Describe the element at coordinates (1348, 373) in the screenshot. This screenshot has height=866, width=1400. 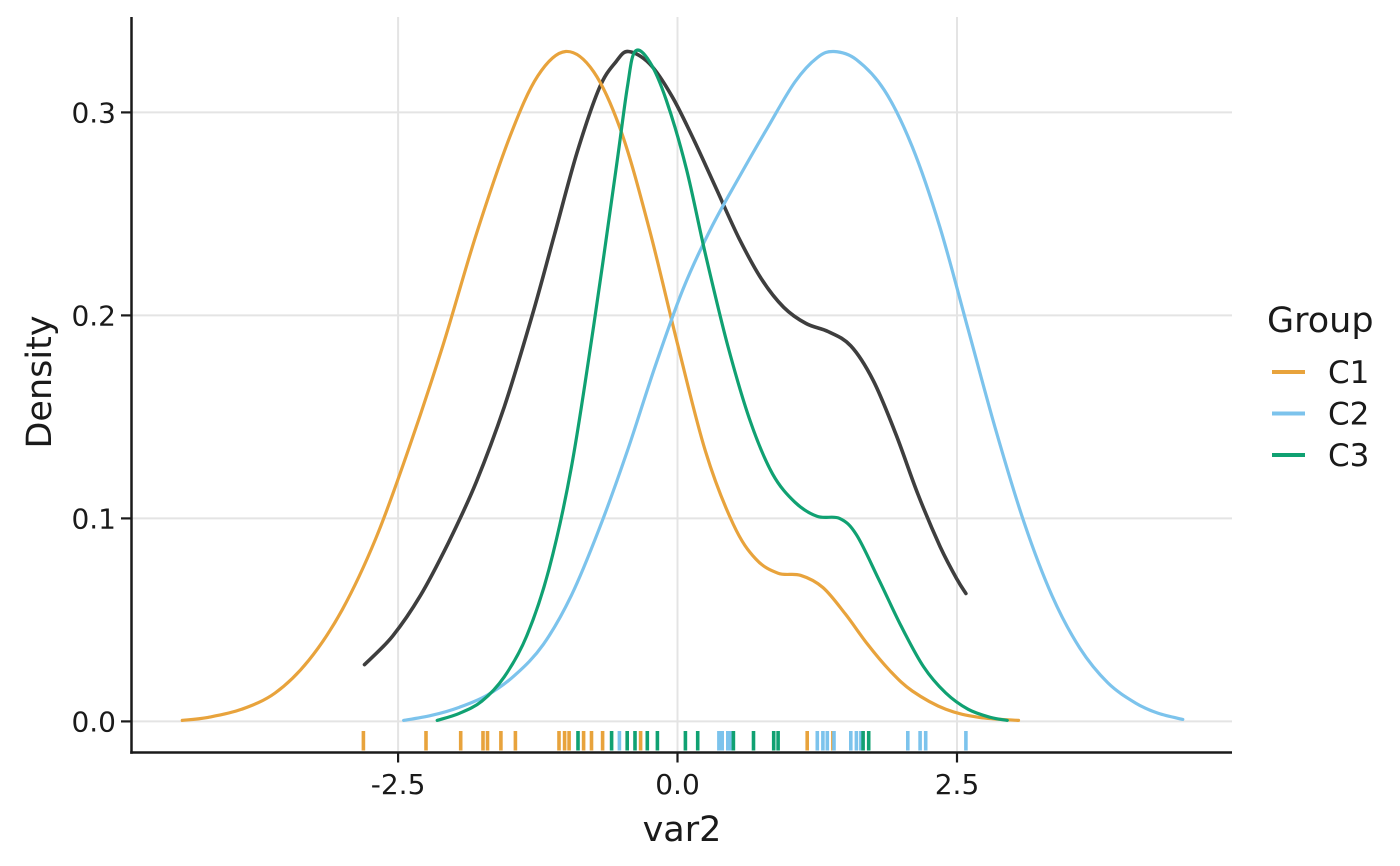
I see `legend-label-c1: C1` at that location.